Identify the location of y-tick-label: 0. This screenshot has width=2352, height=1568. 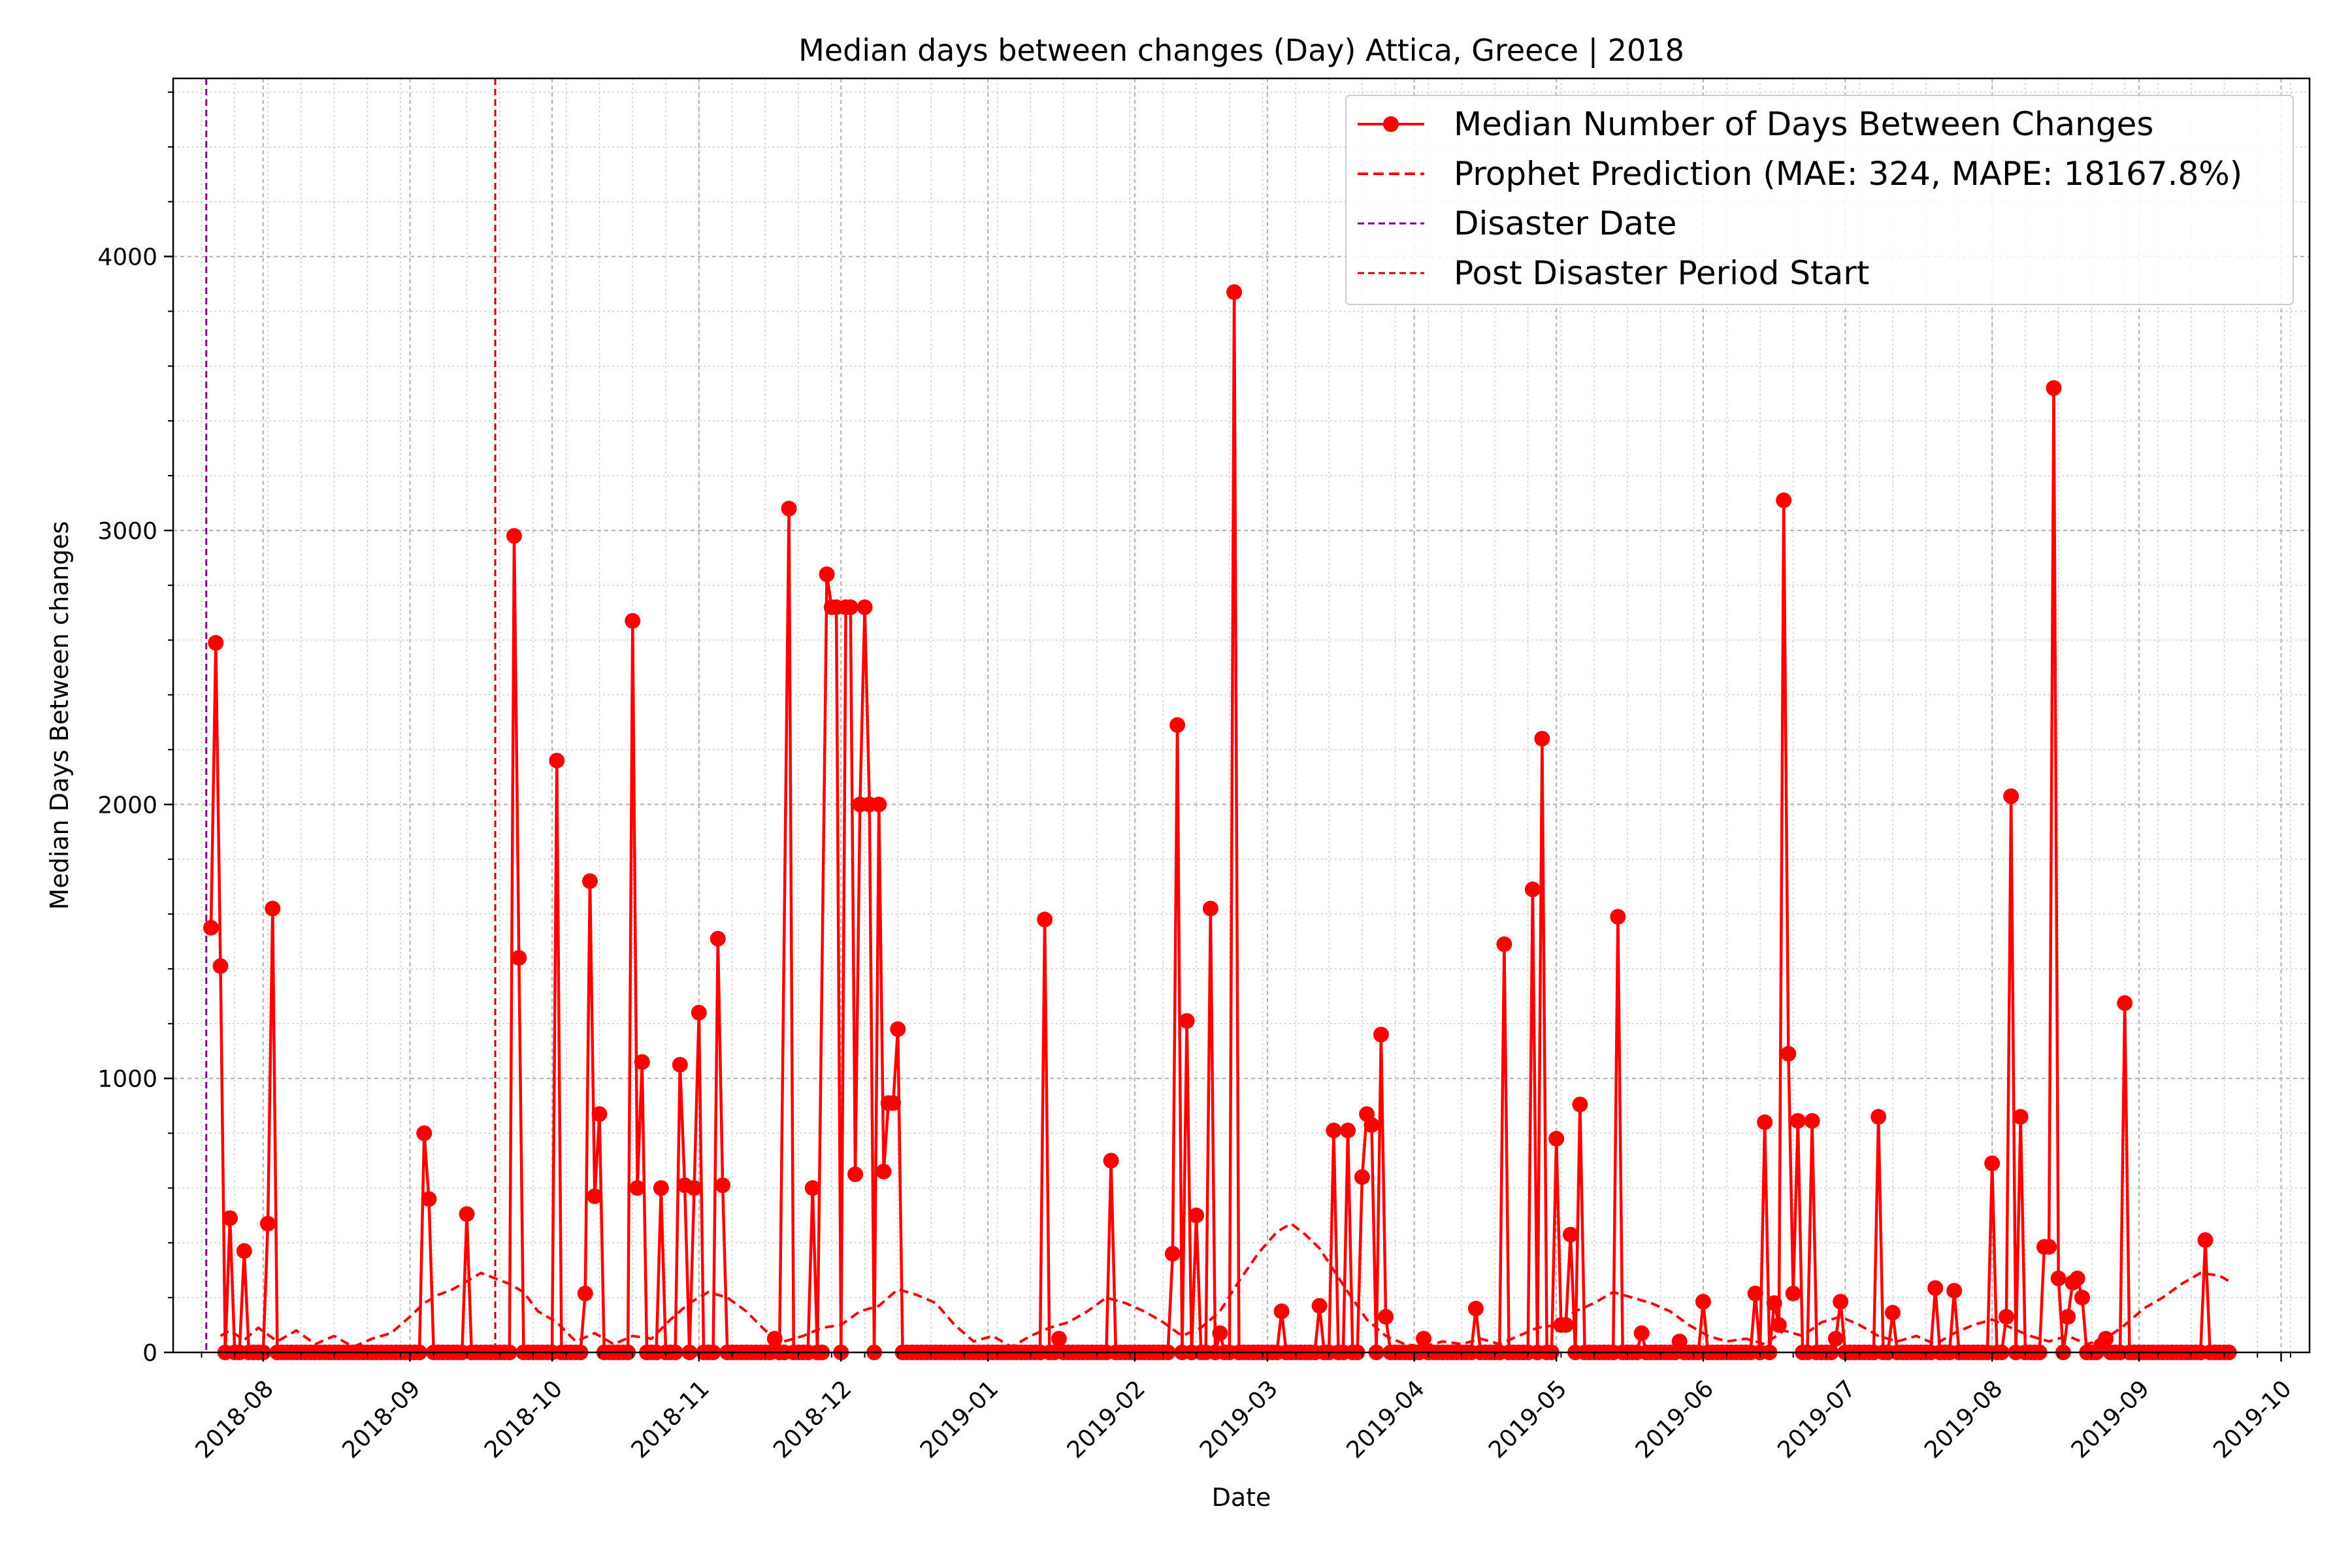
(149, 1353).